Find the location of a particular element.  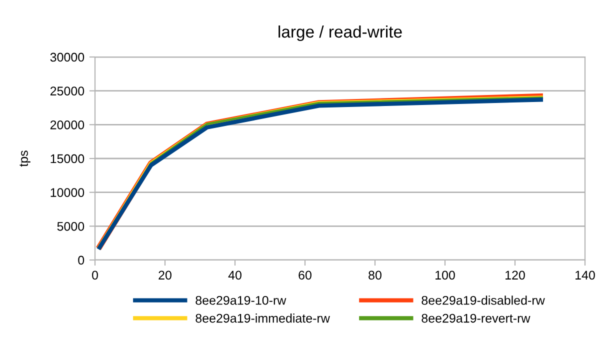

x-tick-label: 0 is located at coordinates (95, 275).